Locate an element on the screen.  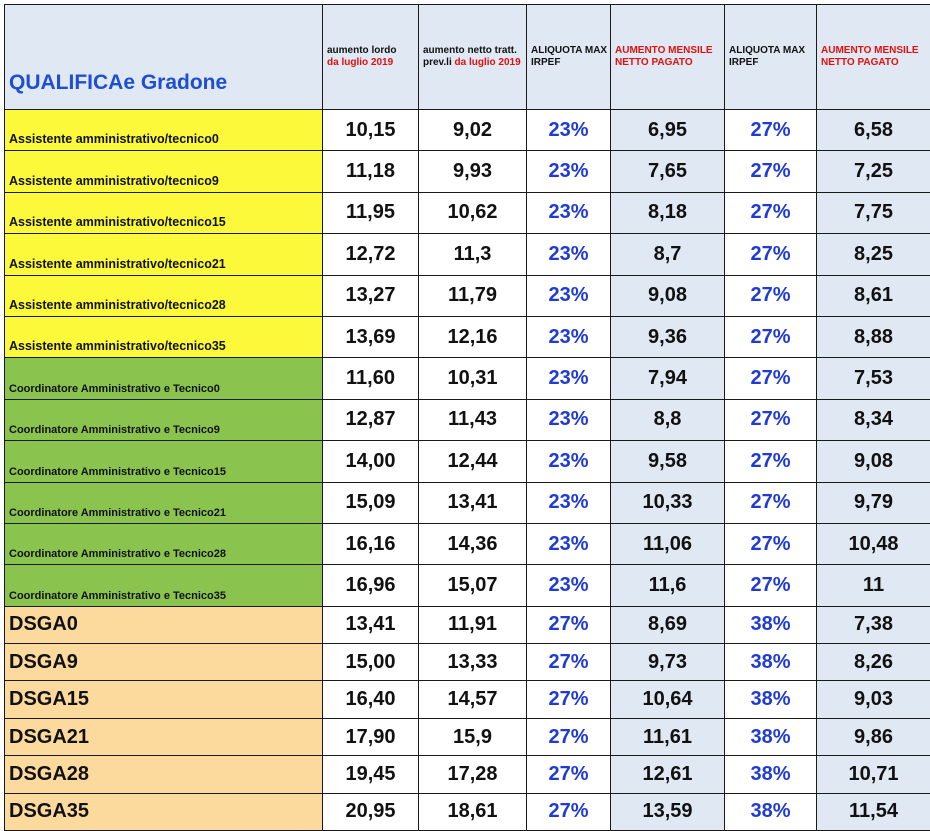
aumento-mensile-1-cell: 11,61 is located at coordinates (668, 736).